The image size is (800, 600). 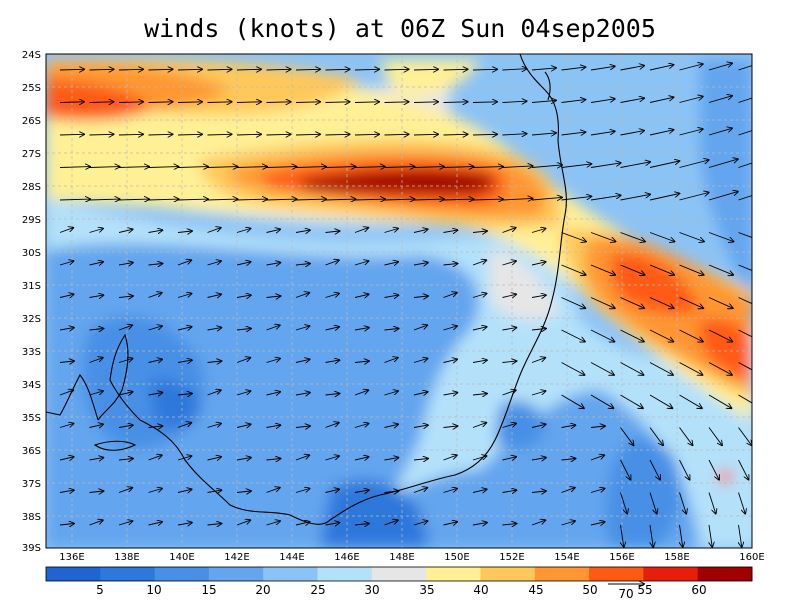 What do you see at coordinates (621, 557) in the screenshot?
I see `lon-tick-156e: 156E` at bounding box center [621, 557].